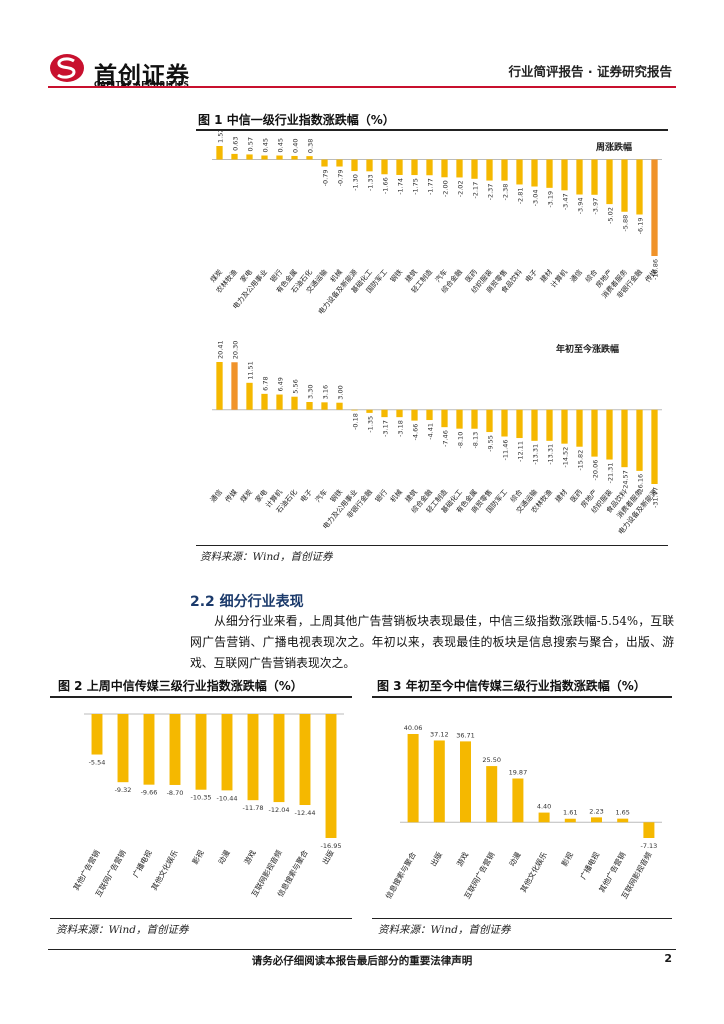 The width and height of the screenshot is (724, 1024). Describe the element at coordinates (201, 918) in the screenshot. I see `figure2-source-rule` at that location.